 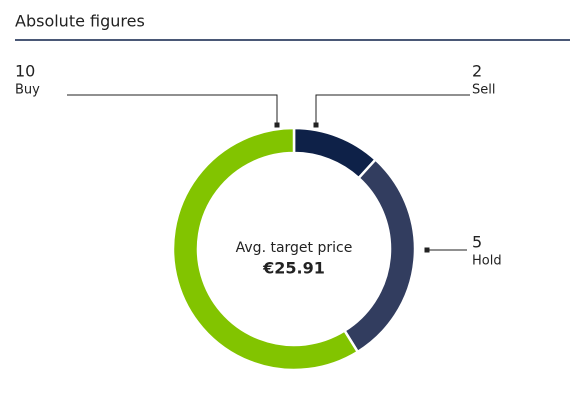 What do you see at coordinates (80, 21) in the screenshot?
I see `chart-title: Absolute figures` at bounding box center [80, 21].